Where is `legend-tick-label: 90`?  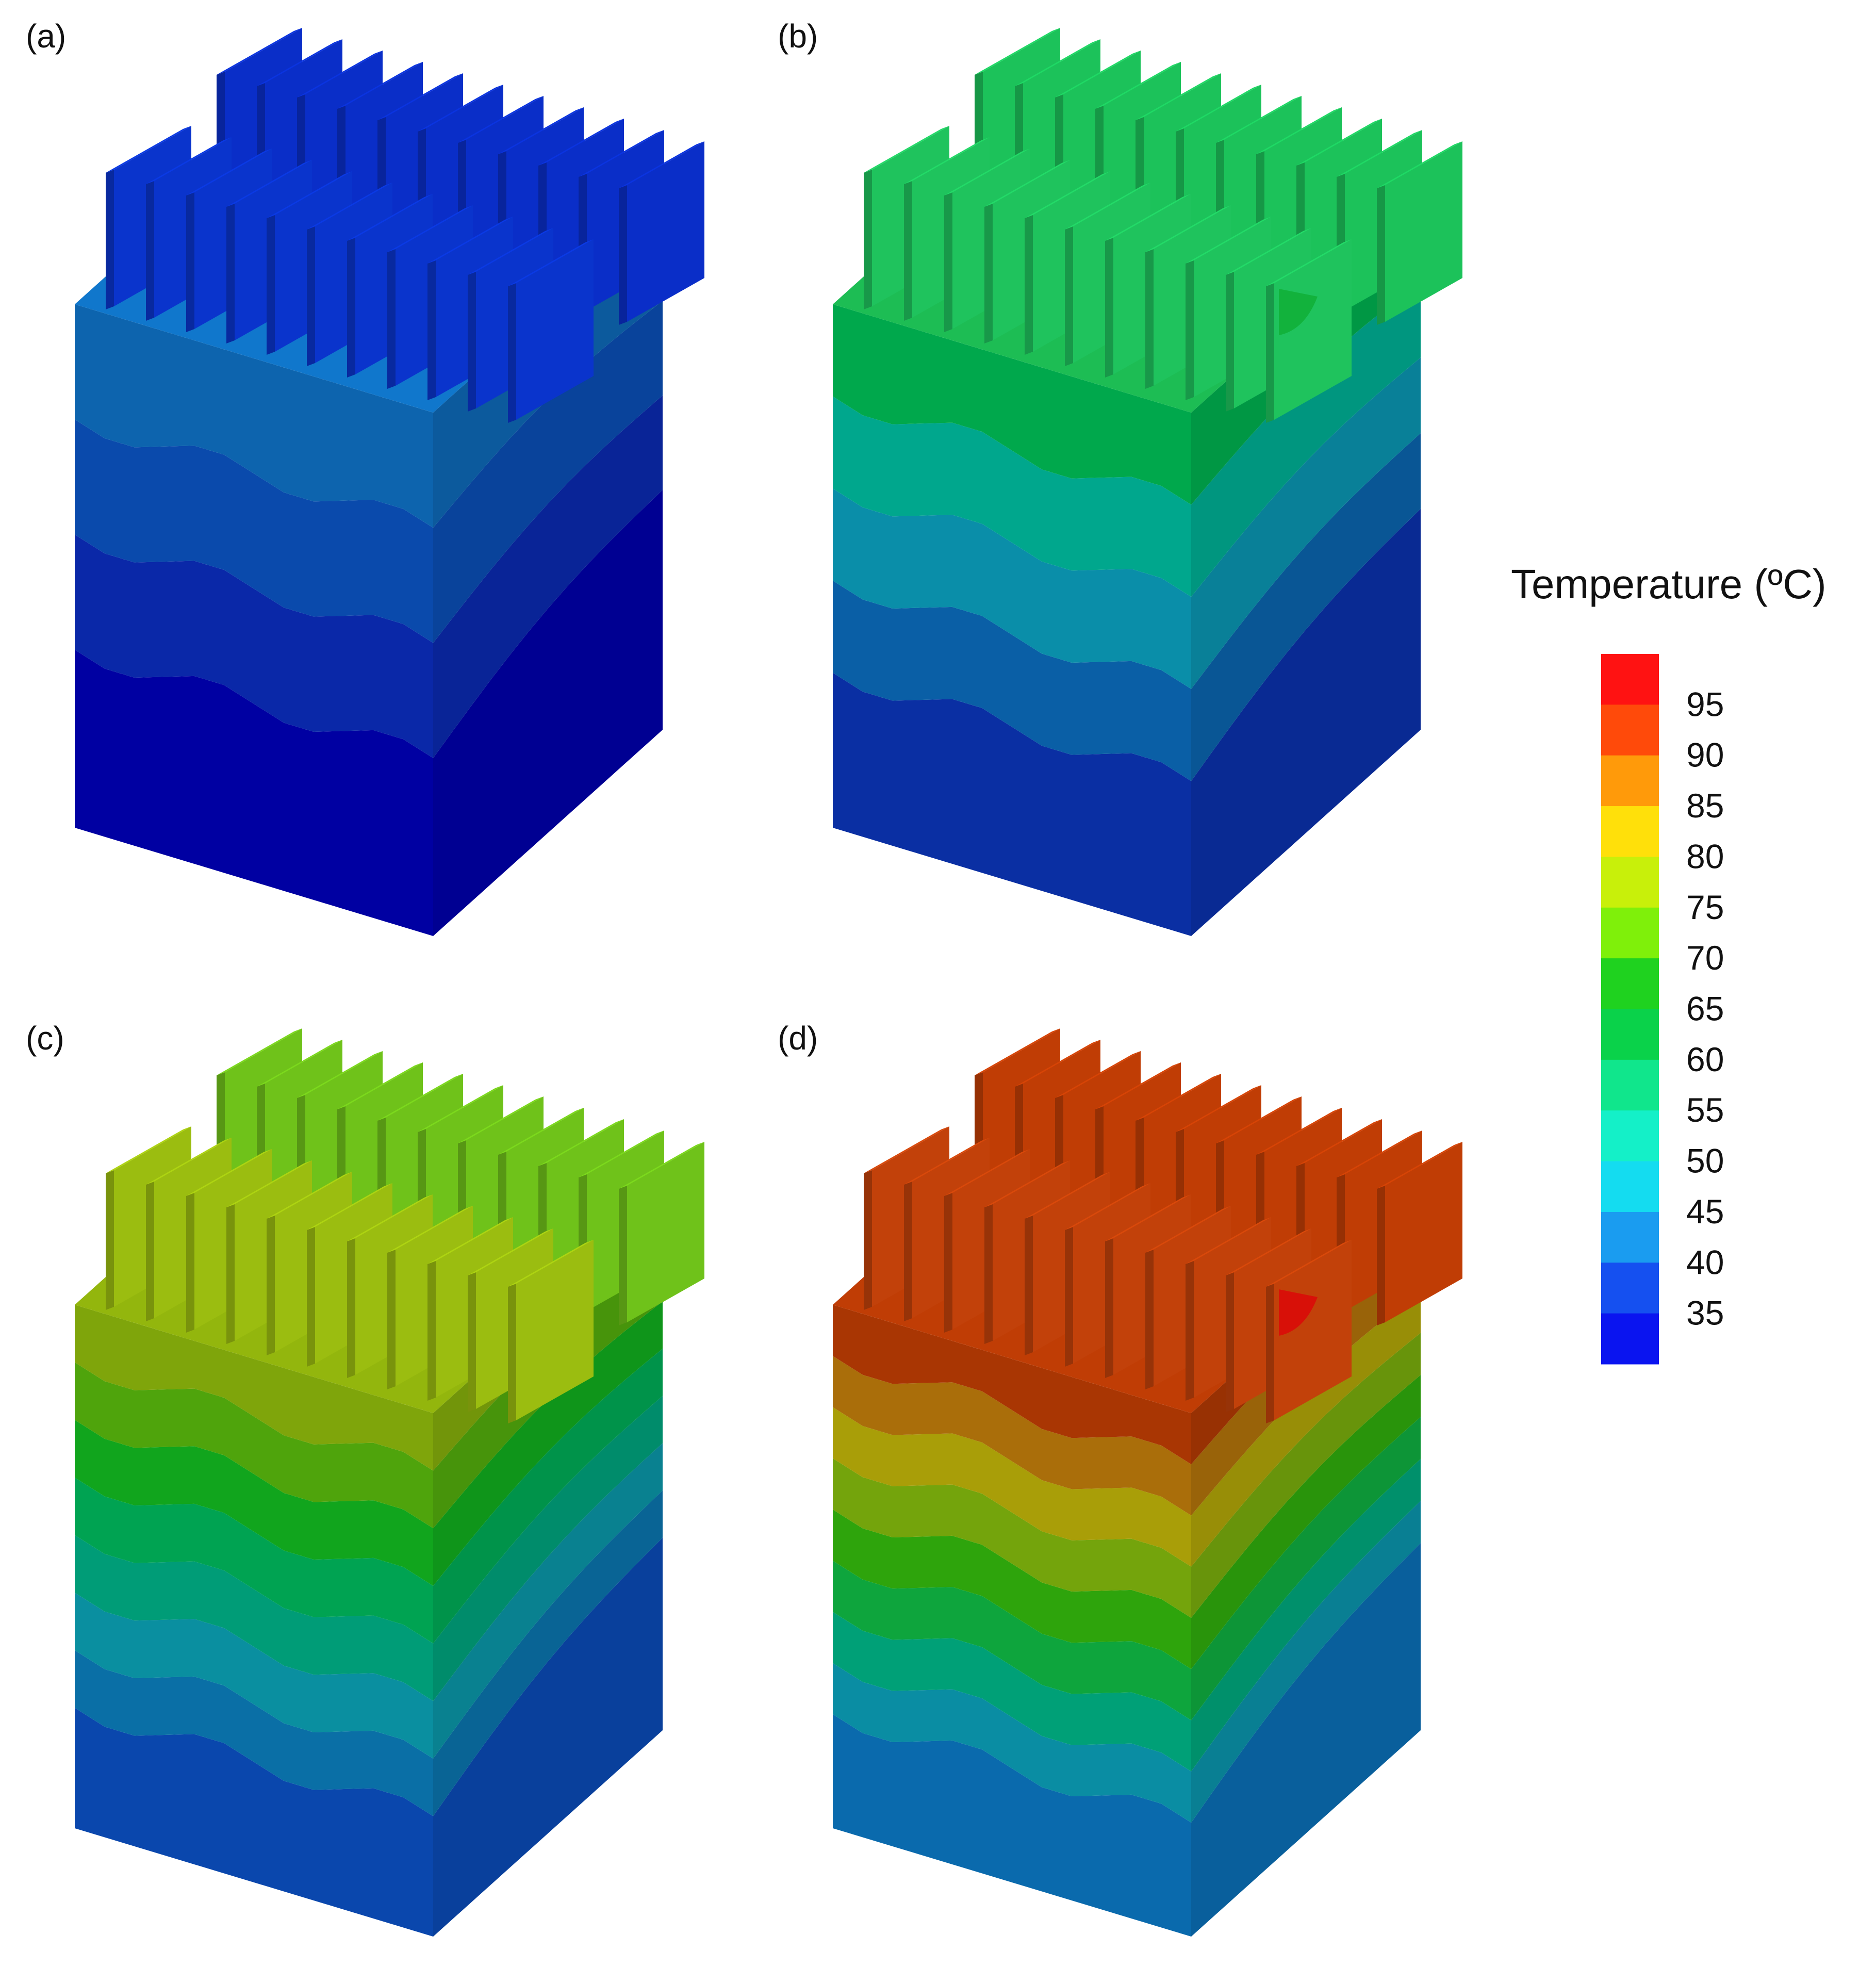
legend-tick-label: 90 is located at coordinates (1705, 755).